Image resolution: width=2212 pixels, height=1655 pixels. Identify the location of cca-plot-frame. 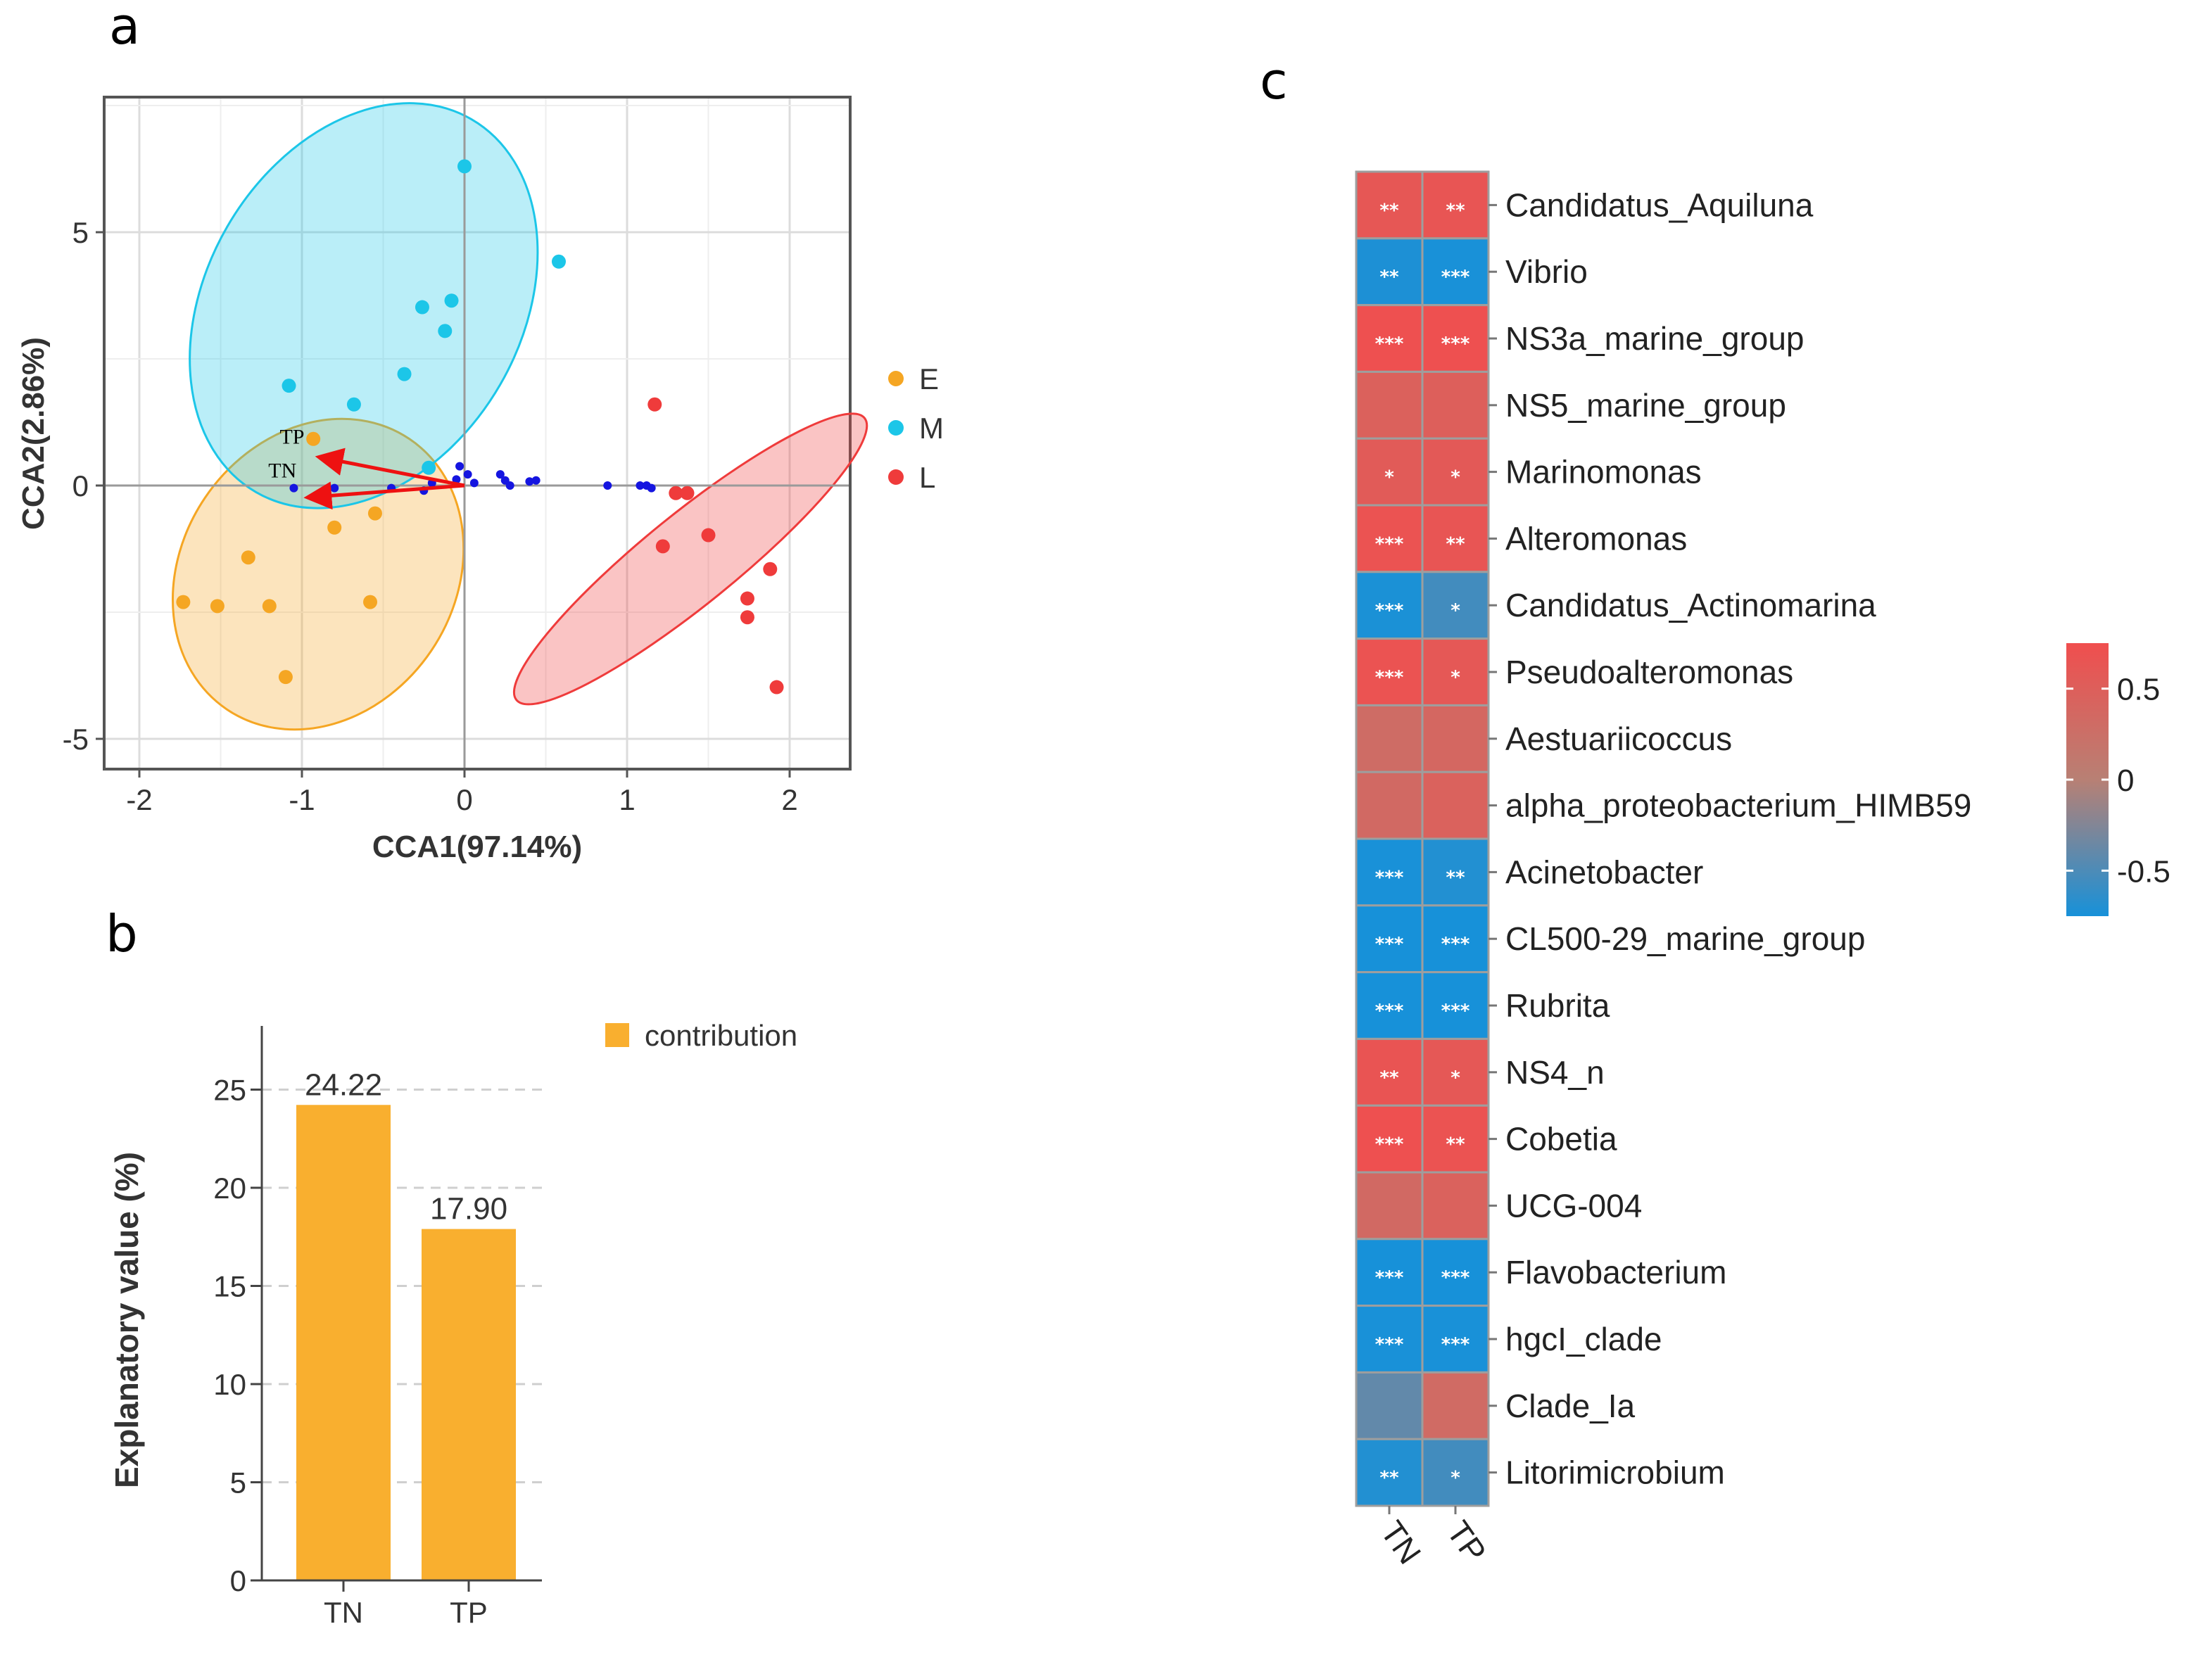
(478, 433).